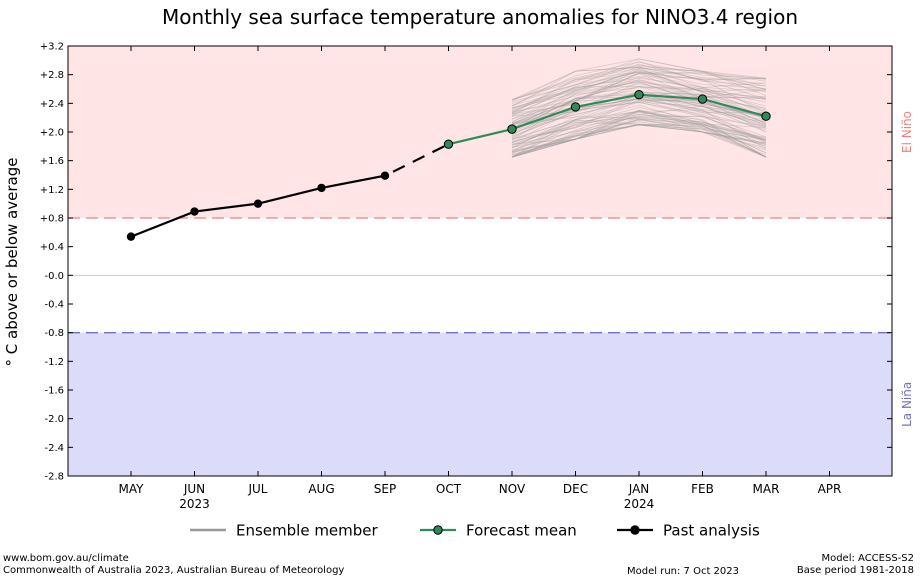  What do you see at coordinates (52, 47) in the screenshot?
I see `y-tick-label: +3.2` at bounding box center [52, 47].